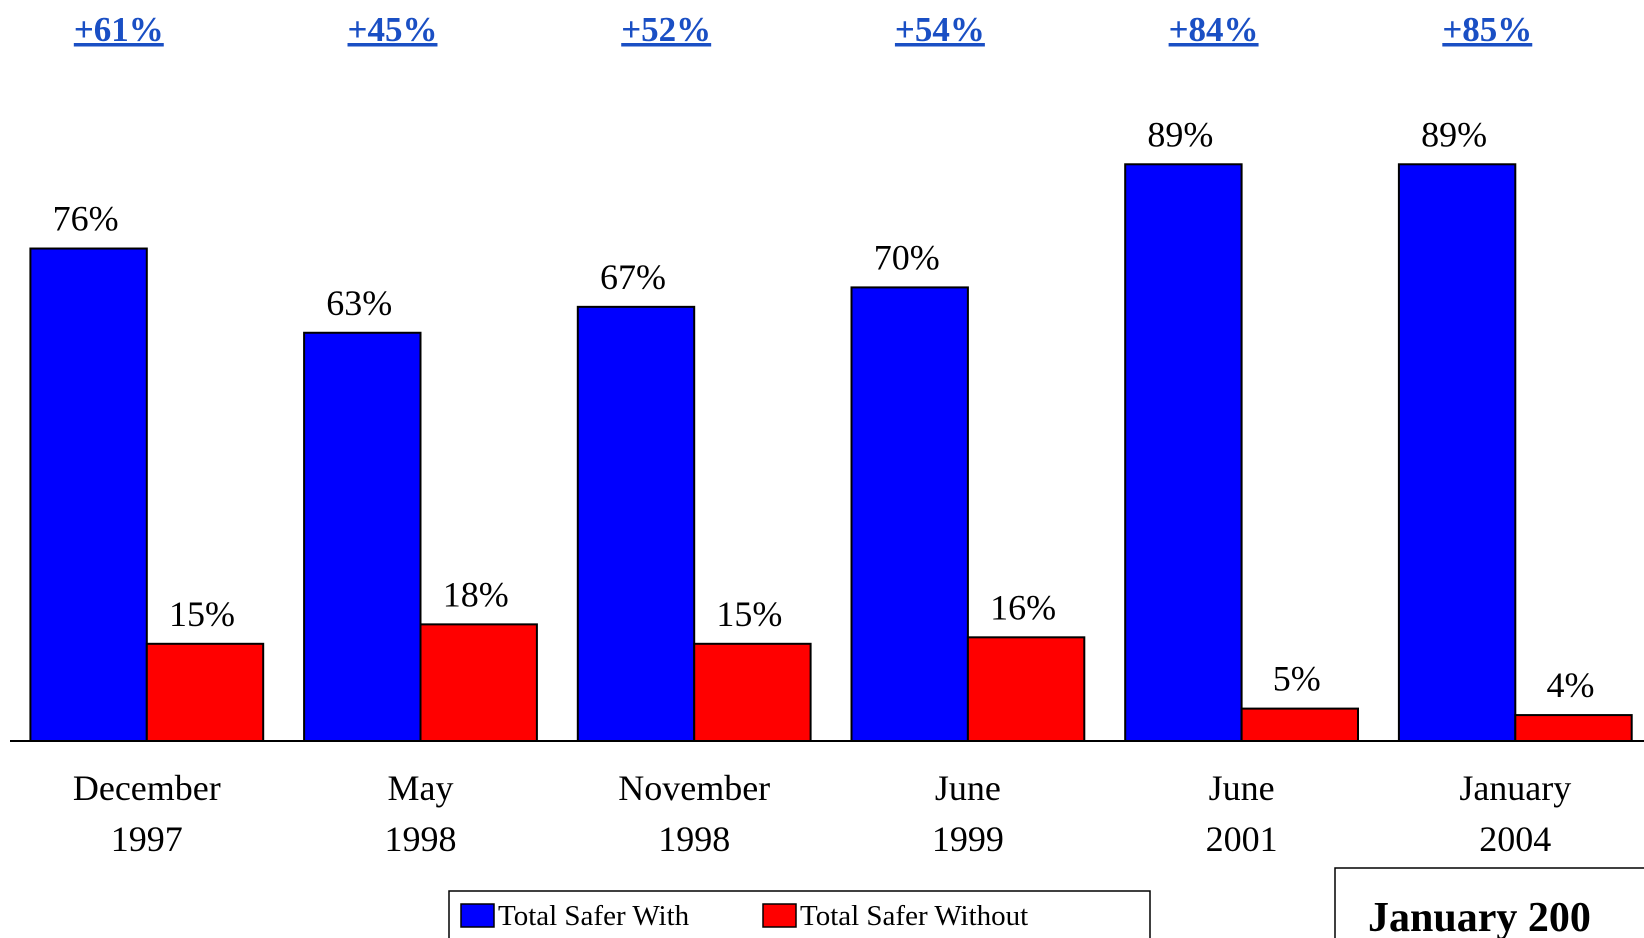 The width and height of the screenshot is (1644, 938). I want to click on legend-box, so click(799, 914).